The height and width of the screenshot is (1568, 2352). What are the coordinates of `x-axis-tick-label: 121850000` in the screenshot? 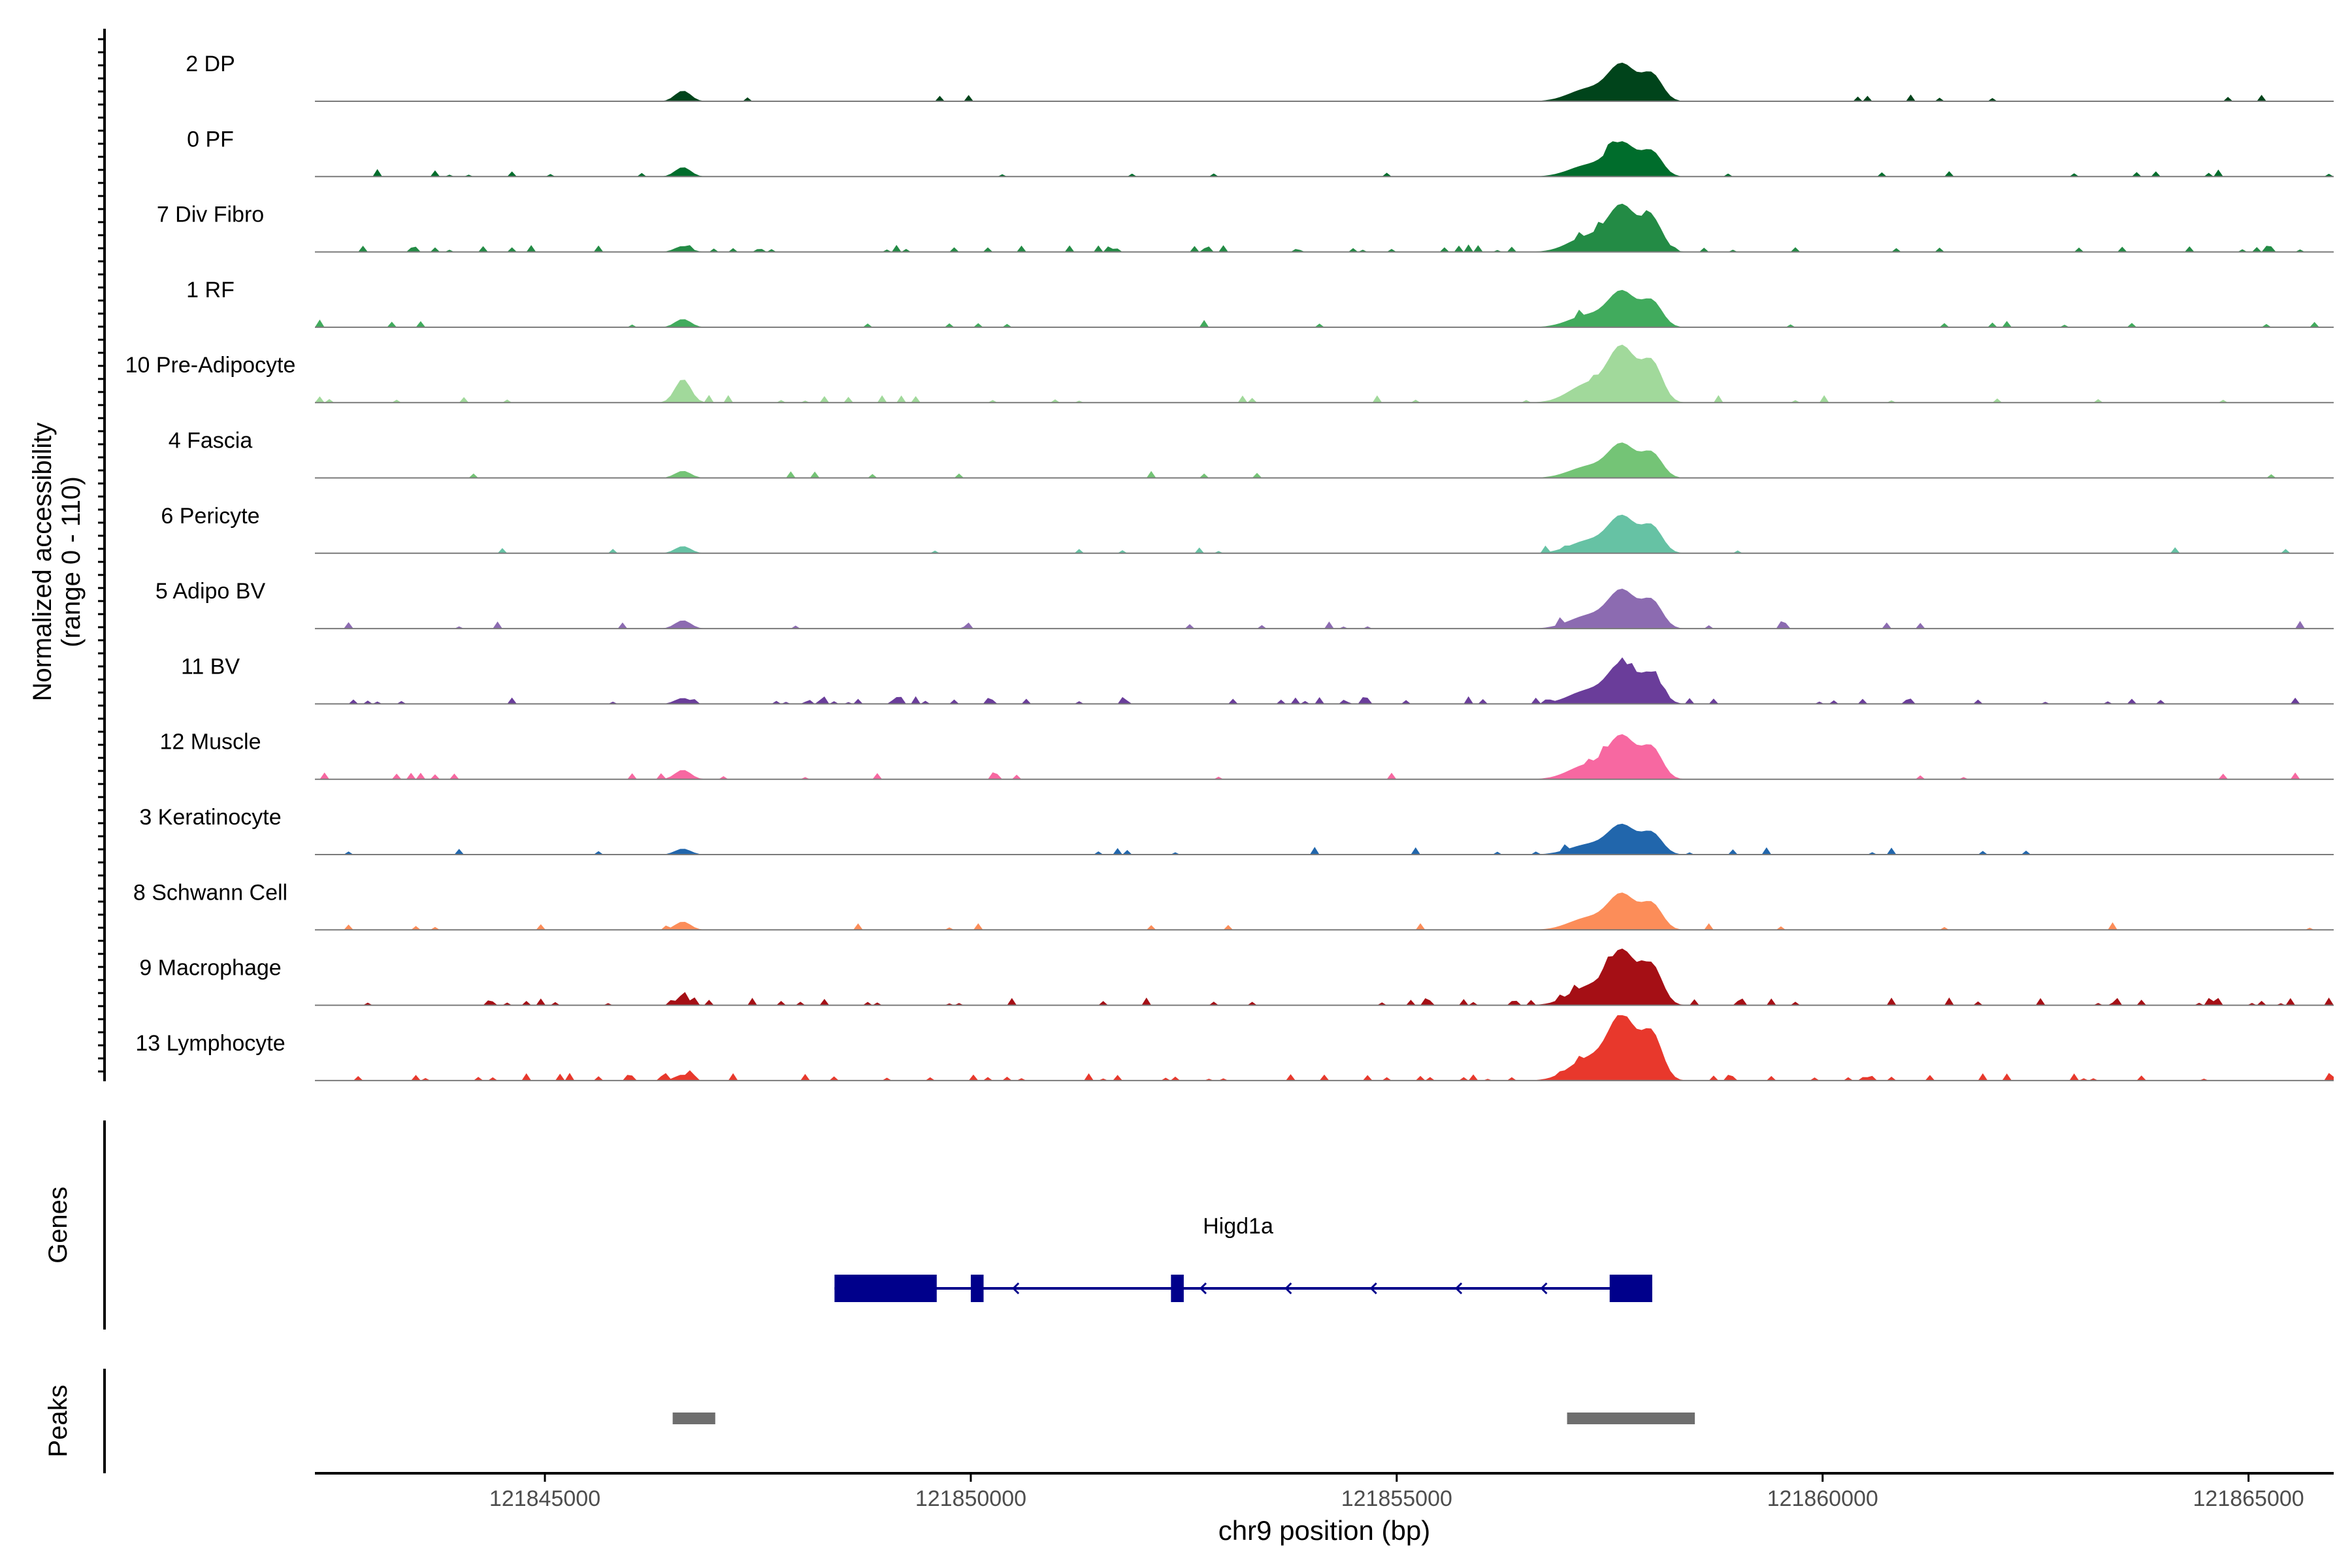 It's located at (970, 1498).